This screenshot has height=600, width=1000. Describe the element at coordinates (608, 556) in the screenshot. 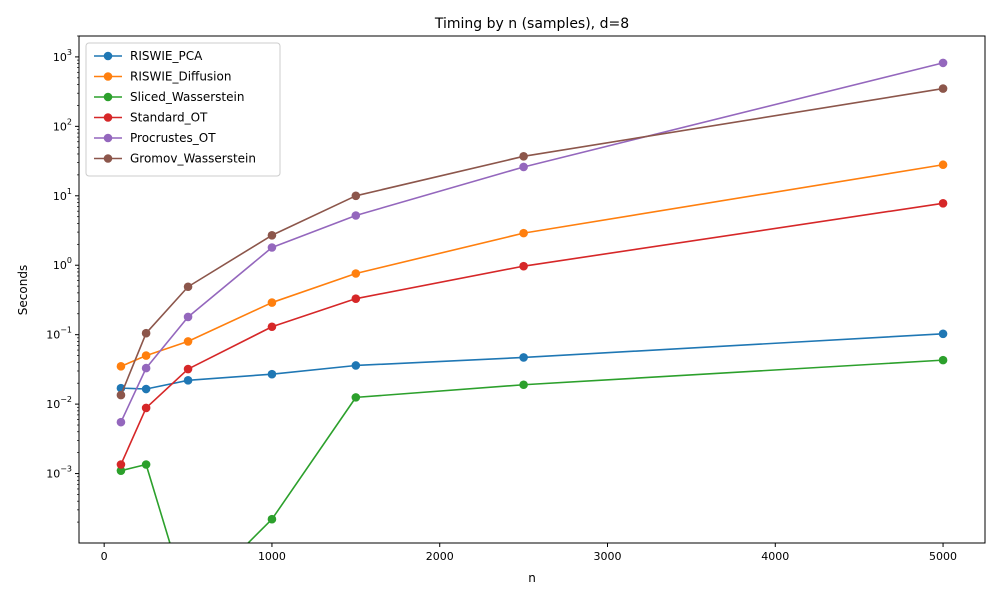

I see `x-tick-label: 3000` at that location.